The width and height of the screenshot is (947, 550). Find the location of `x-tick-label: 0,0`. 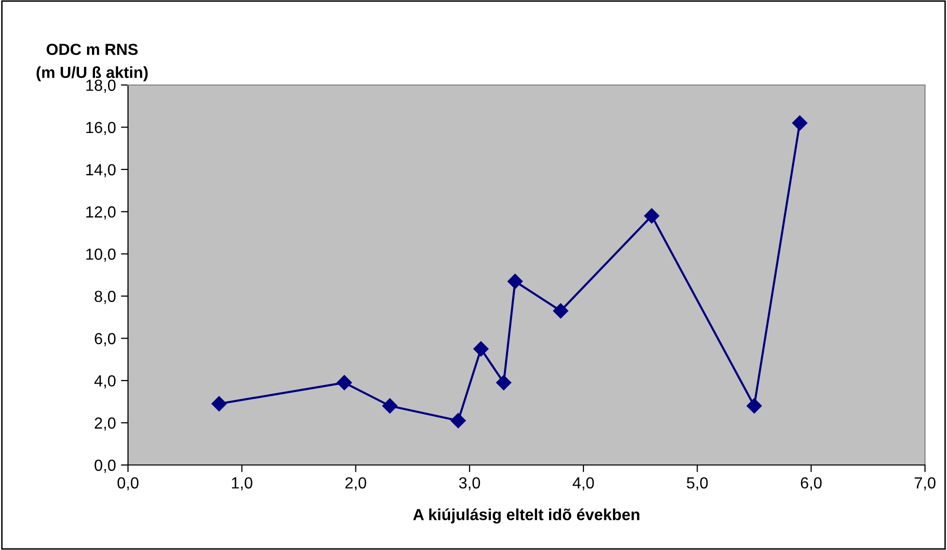

x-tick-label: 0,0 is located at coordinates (128, 483).